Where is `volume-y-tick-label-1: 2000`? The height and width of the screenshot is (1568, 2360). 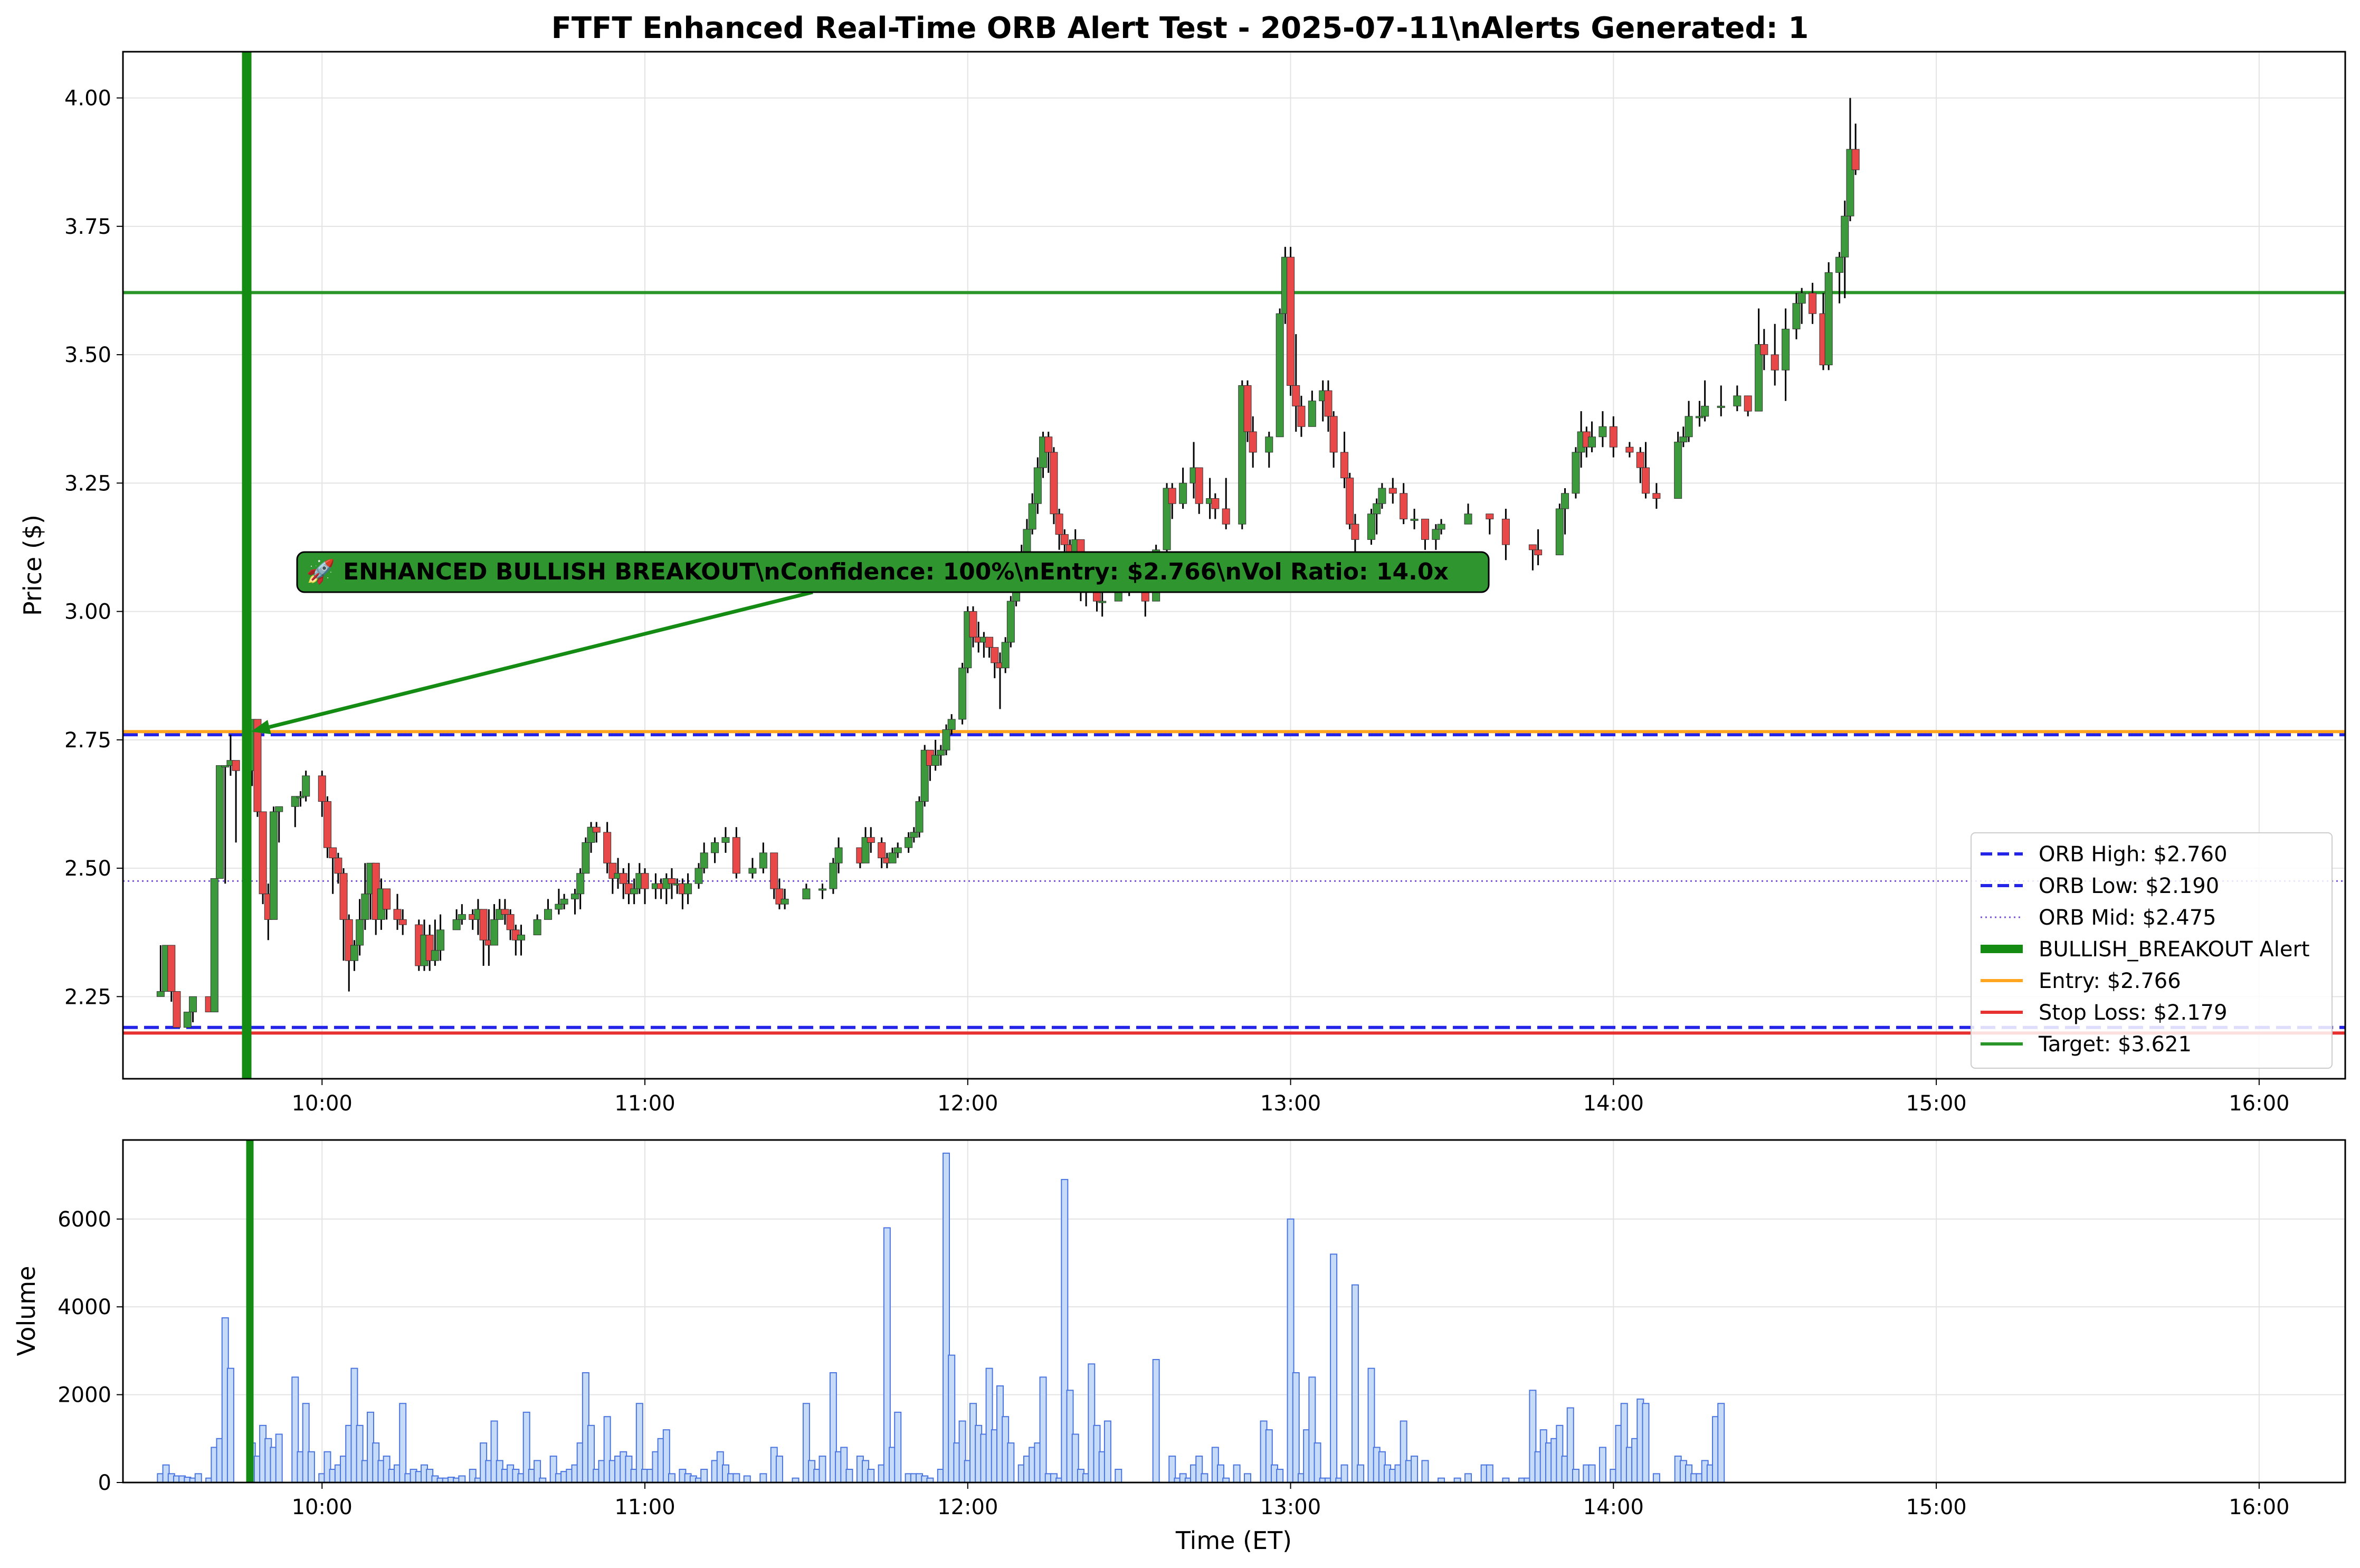
volume-y-tick-label-1: 2000 is located at coordinates (85, 1395).